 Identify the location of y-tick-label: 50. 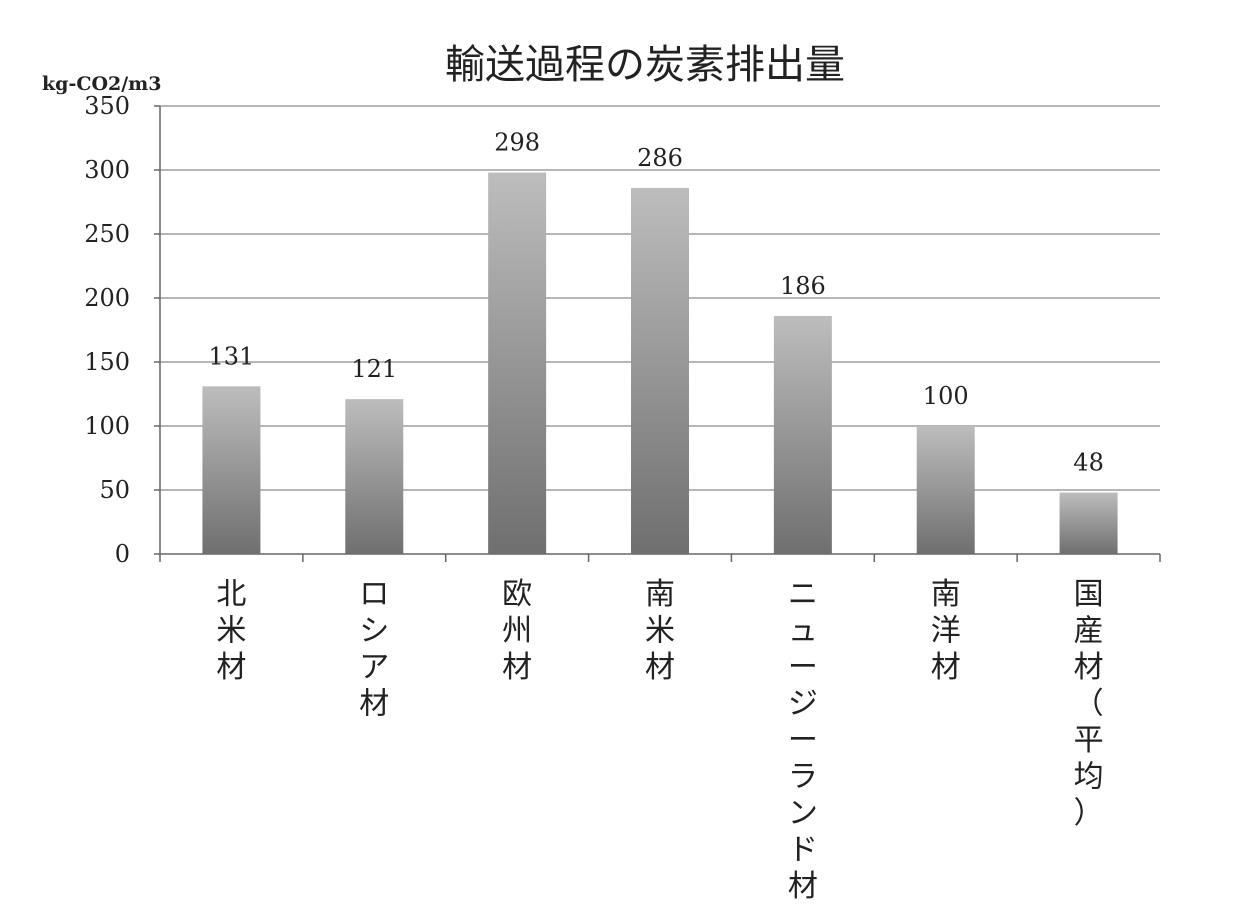
(114, 490).